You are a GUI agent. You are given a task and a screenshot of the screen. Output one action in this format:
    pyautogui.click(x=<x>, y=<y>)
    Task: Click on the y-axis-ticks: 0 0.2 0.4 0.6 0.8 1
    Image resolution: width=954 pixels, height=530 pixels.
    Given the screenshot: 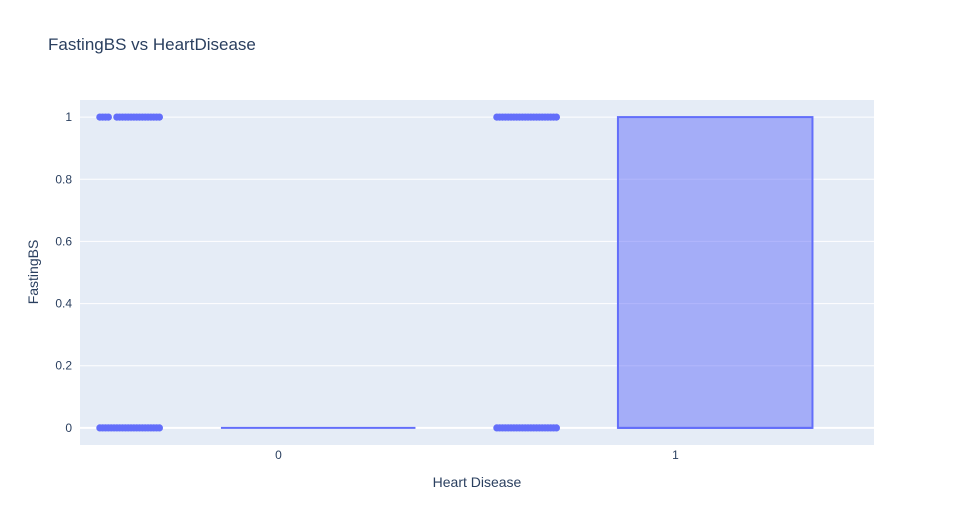 What is the action you would take?
    pyautogui.click(x=63, y=272)
    